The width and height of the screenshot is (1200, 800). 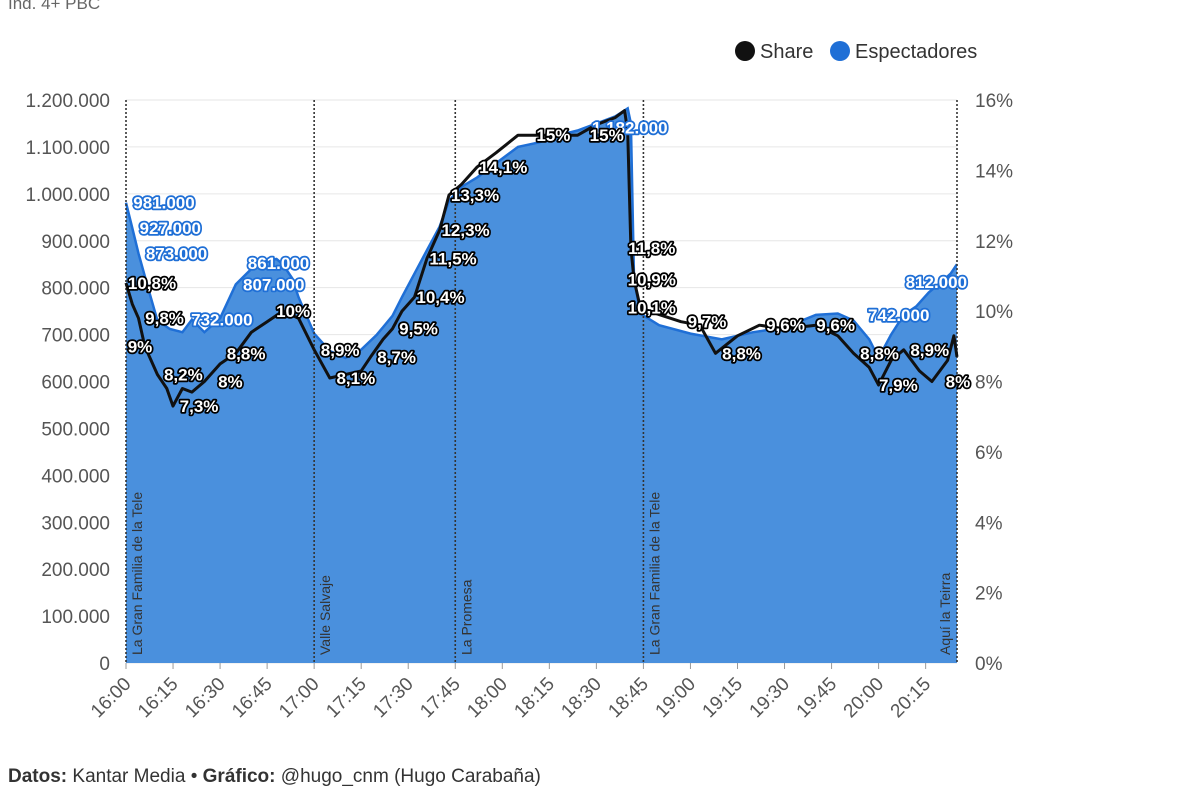 What do you see at coordinates (936, 282) in the screenshot?
I see `spectators-data-label: 812.000` at bounding box center [936, 282].